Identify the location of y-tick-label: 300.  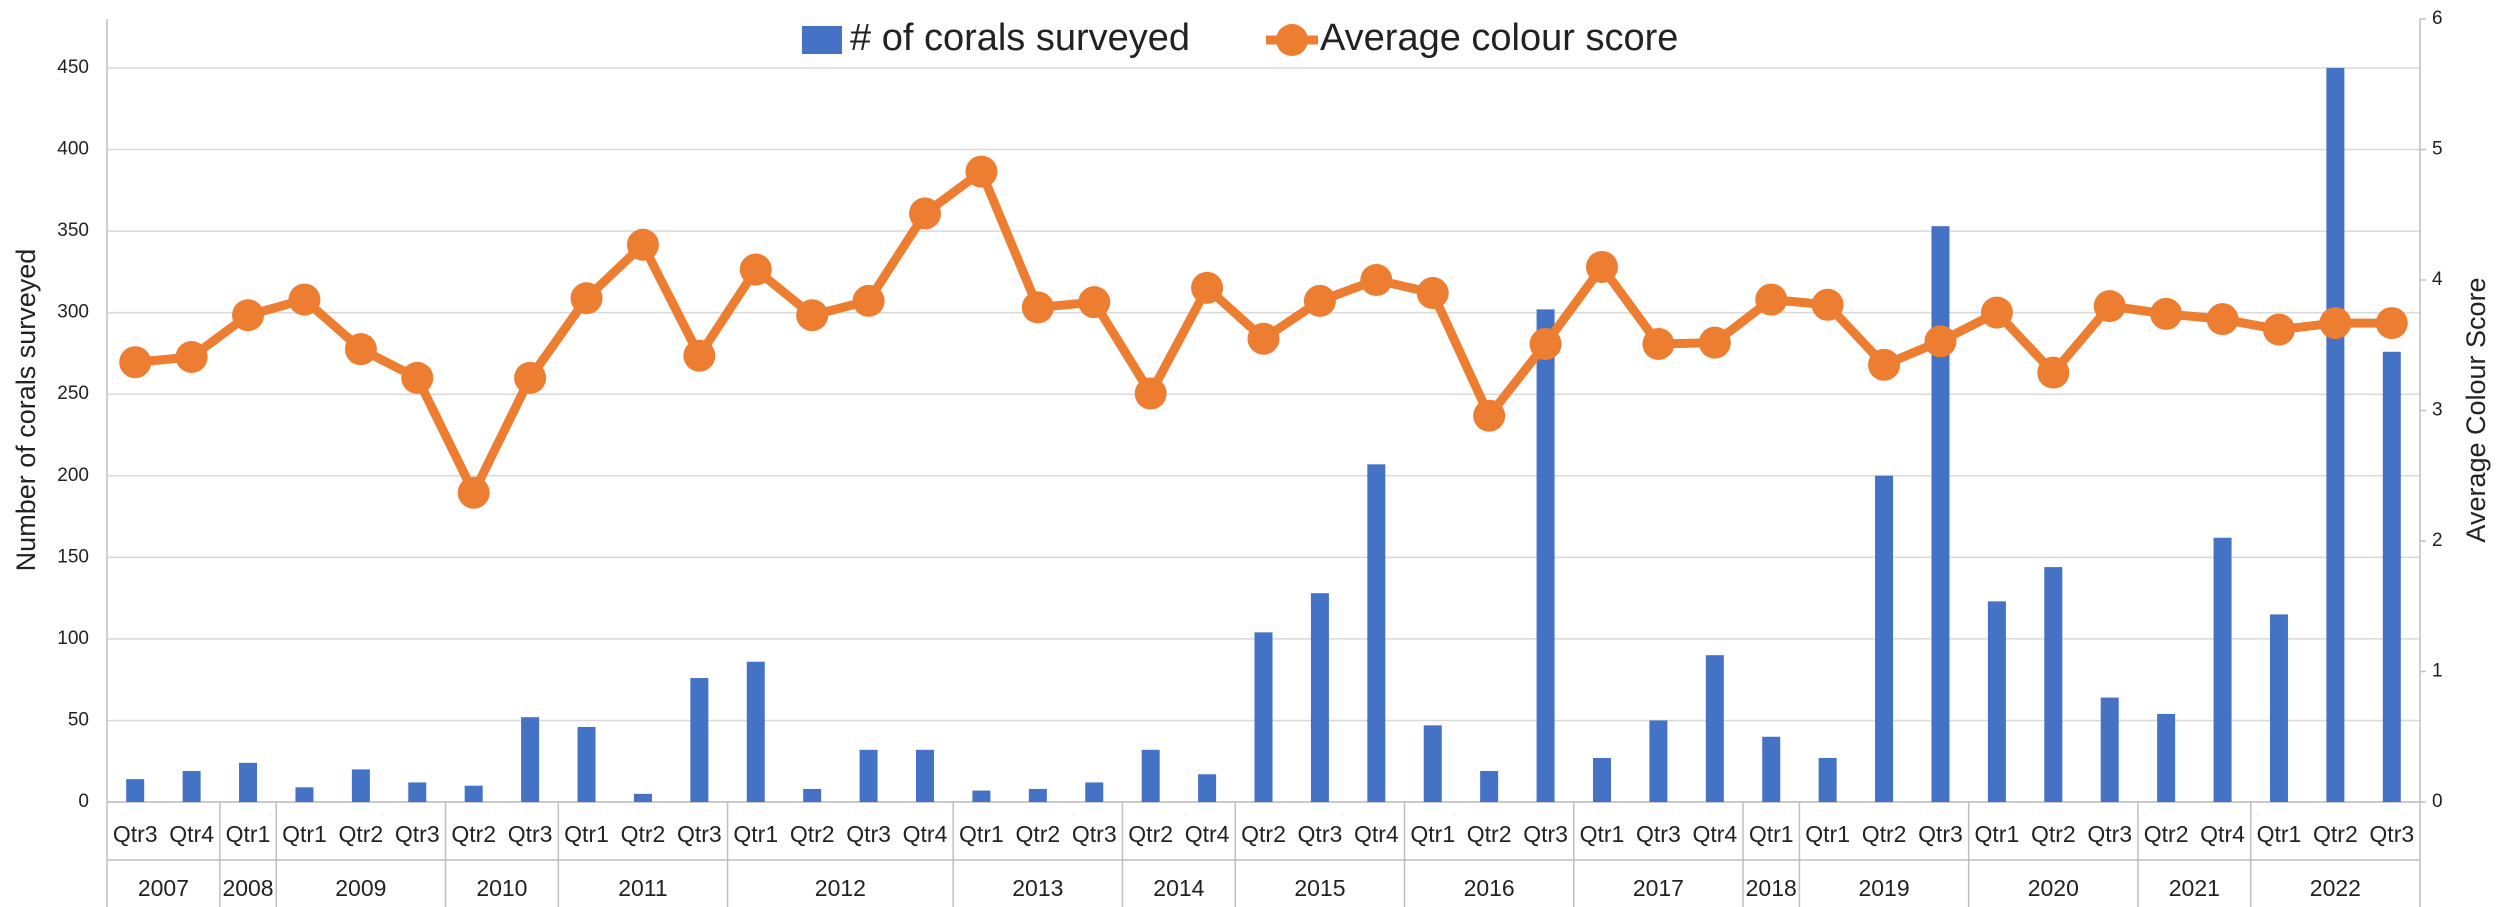
(73, 312).